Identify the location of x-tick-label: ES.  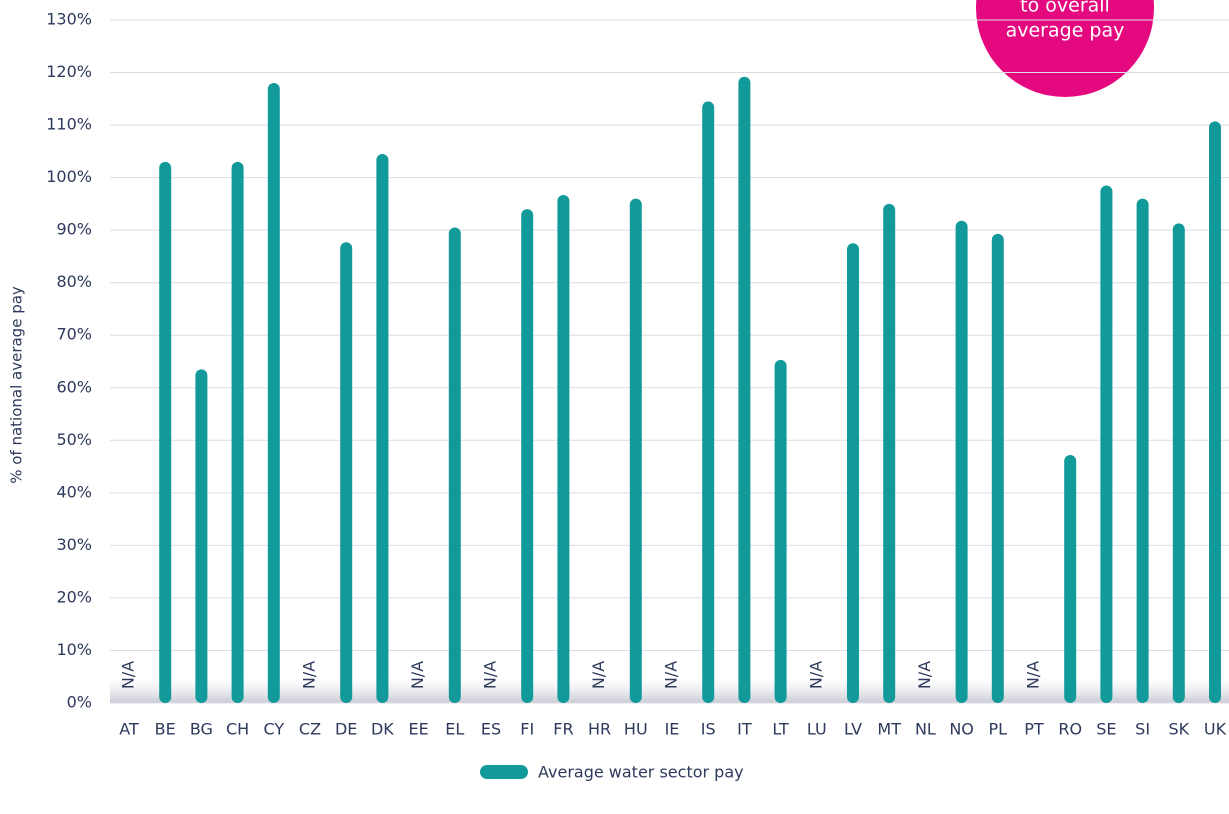
(491, 729).